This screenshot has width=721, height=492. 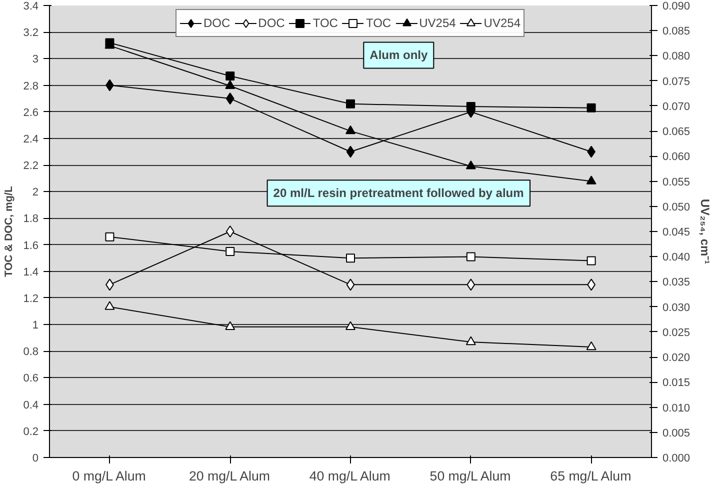 What do you see at coordinates (676, 232) in the screenshot?
I see `y2-tick-label: 0.045` at bounding box center [676, 232].